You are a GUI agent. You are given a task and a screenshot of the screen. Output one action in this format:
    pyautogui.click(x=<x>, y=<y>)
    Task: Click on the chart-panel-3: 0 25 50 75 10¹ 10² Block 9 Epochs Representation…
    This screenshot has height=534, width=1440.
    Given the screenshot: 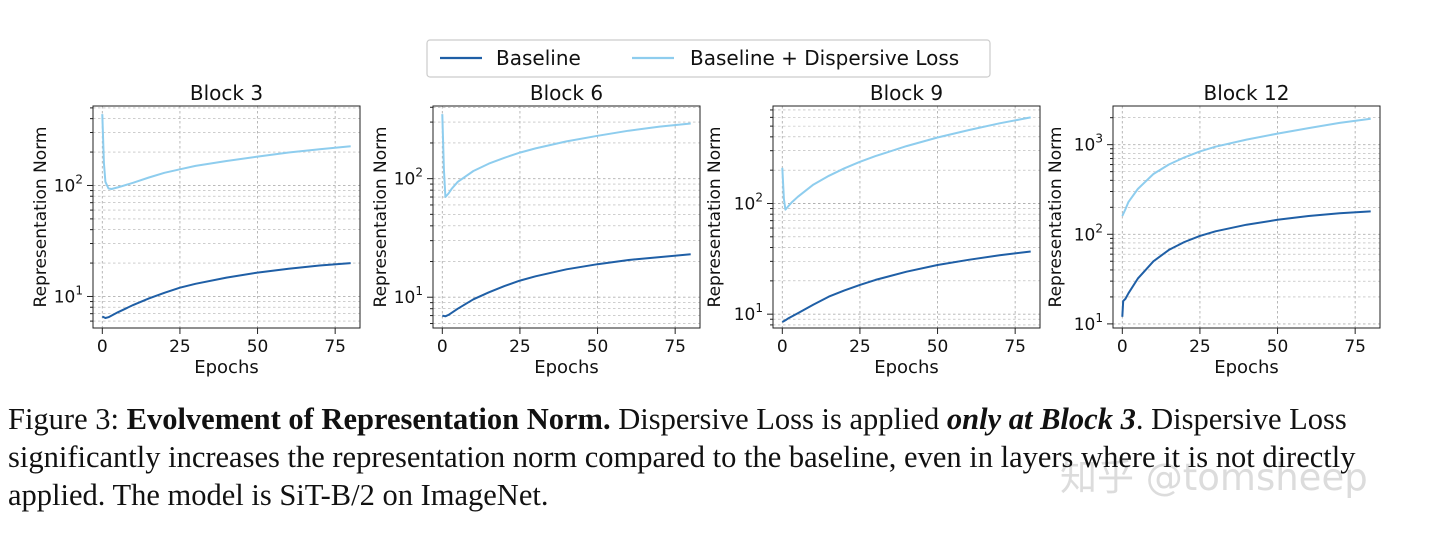 What is the action you would take?
    pyautogui.click(x=873, y=229)
    